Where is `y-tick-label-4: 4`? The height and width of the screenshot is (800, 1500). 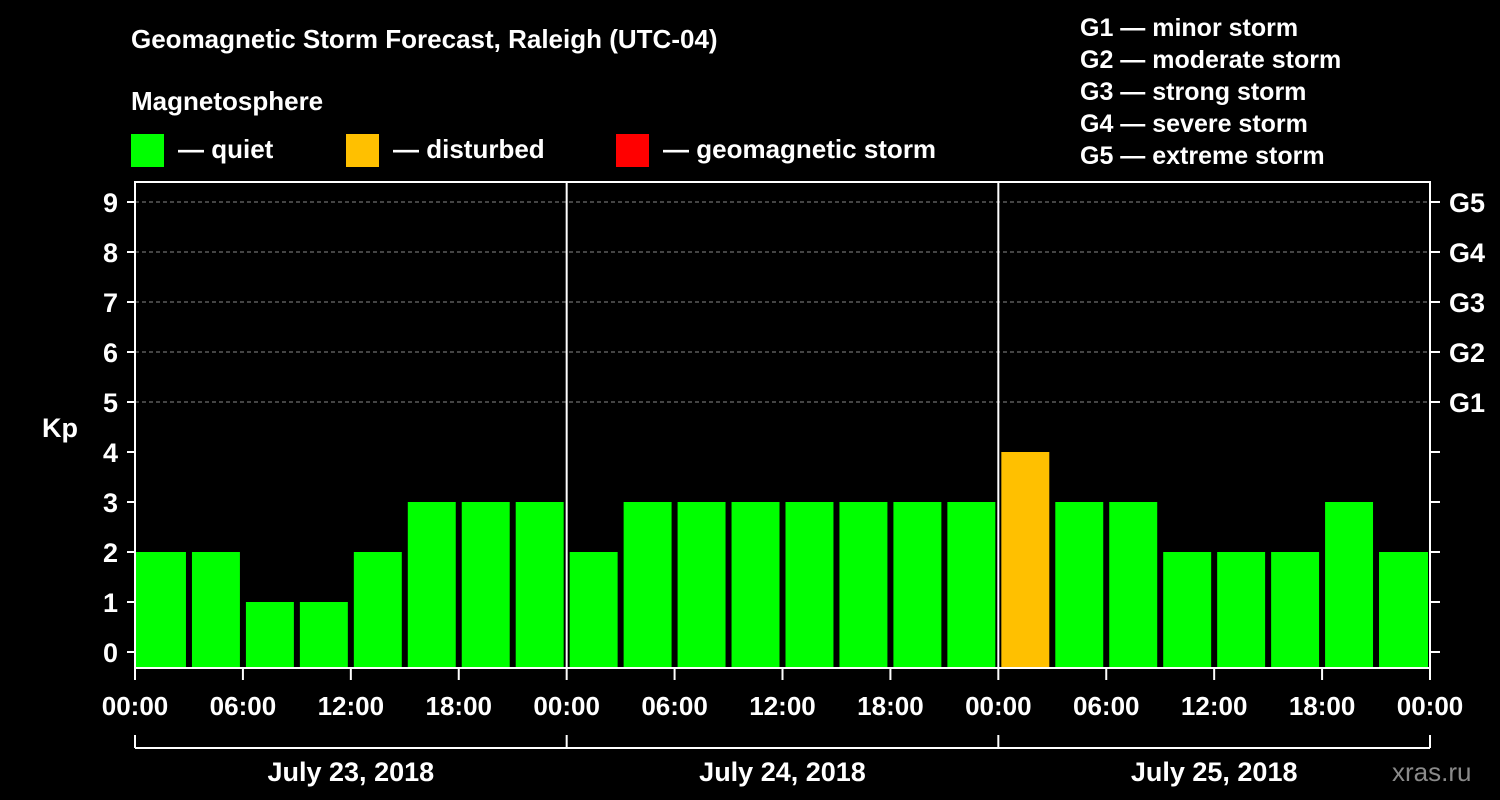
y-tick-label-4: 4 is located at coordinates (110, 453).